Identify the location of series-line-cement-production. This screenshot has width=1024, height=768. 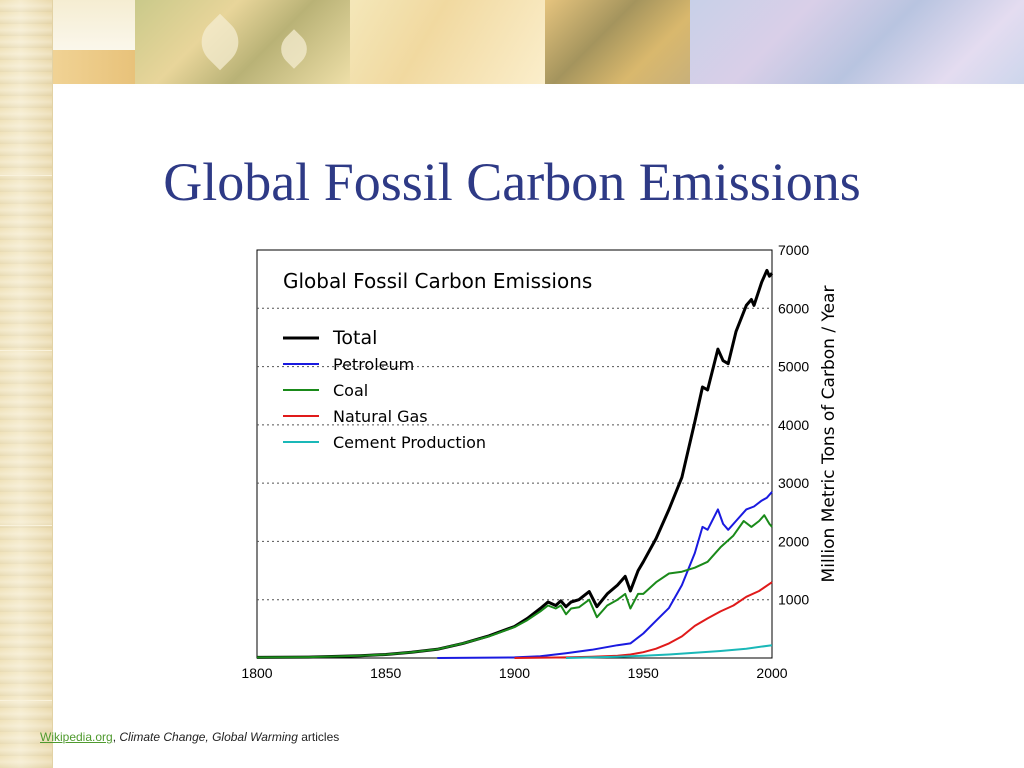
(669, 651).